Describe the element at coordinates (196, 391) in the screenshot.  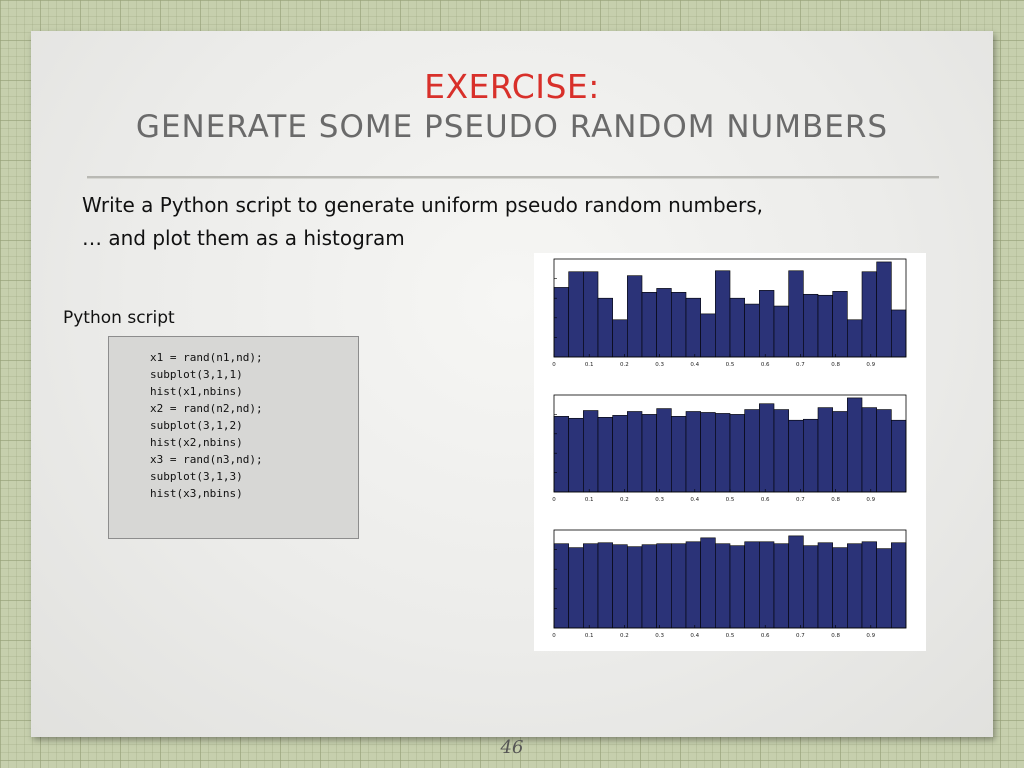
I see `code-line: hist(x1,nbins)` at that location.